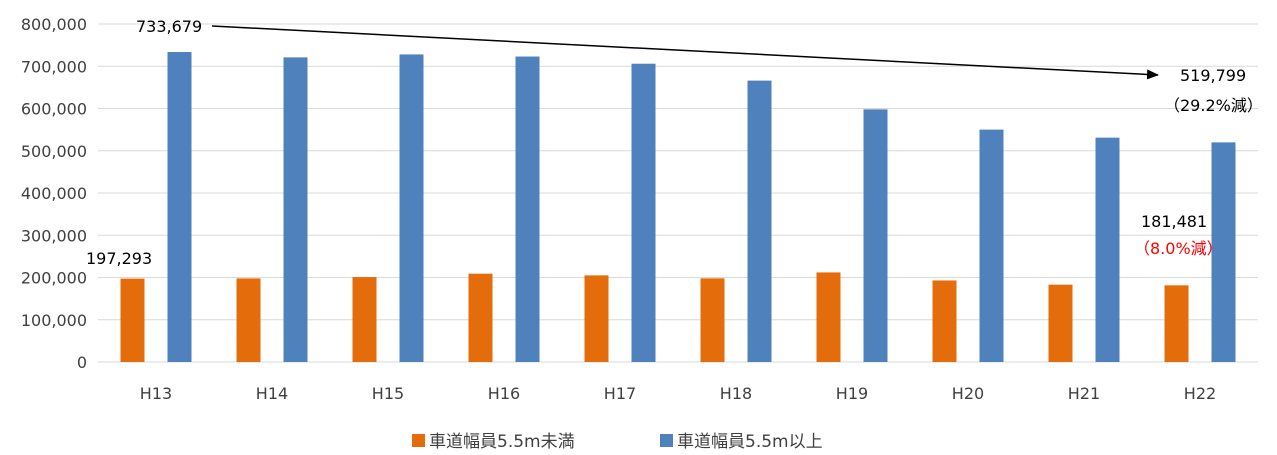 The image size is (1277, 455). What do you see at coordinates (54, 235) in the screenshot?
I see `y-tick-label: 300,000` at bounding box center [54, 235].